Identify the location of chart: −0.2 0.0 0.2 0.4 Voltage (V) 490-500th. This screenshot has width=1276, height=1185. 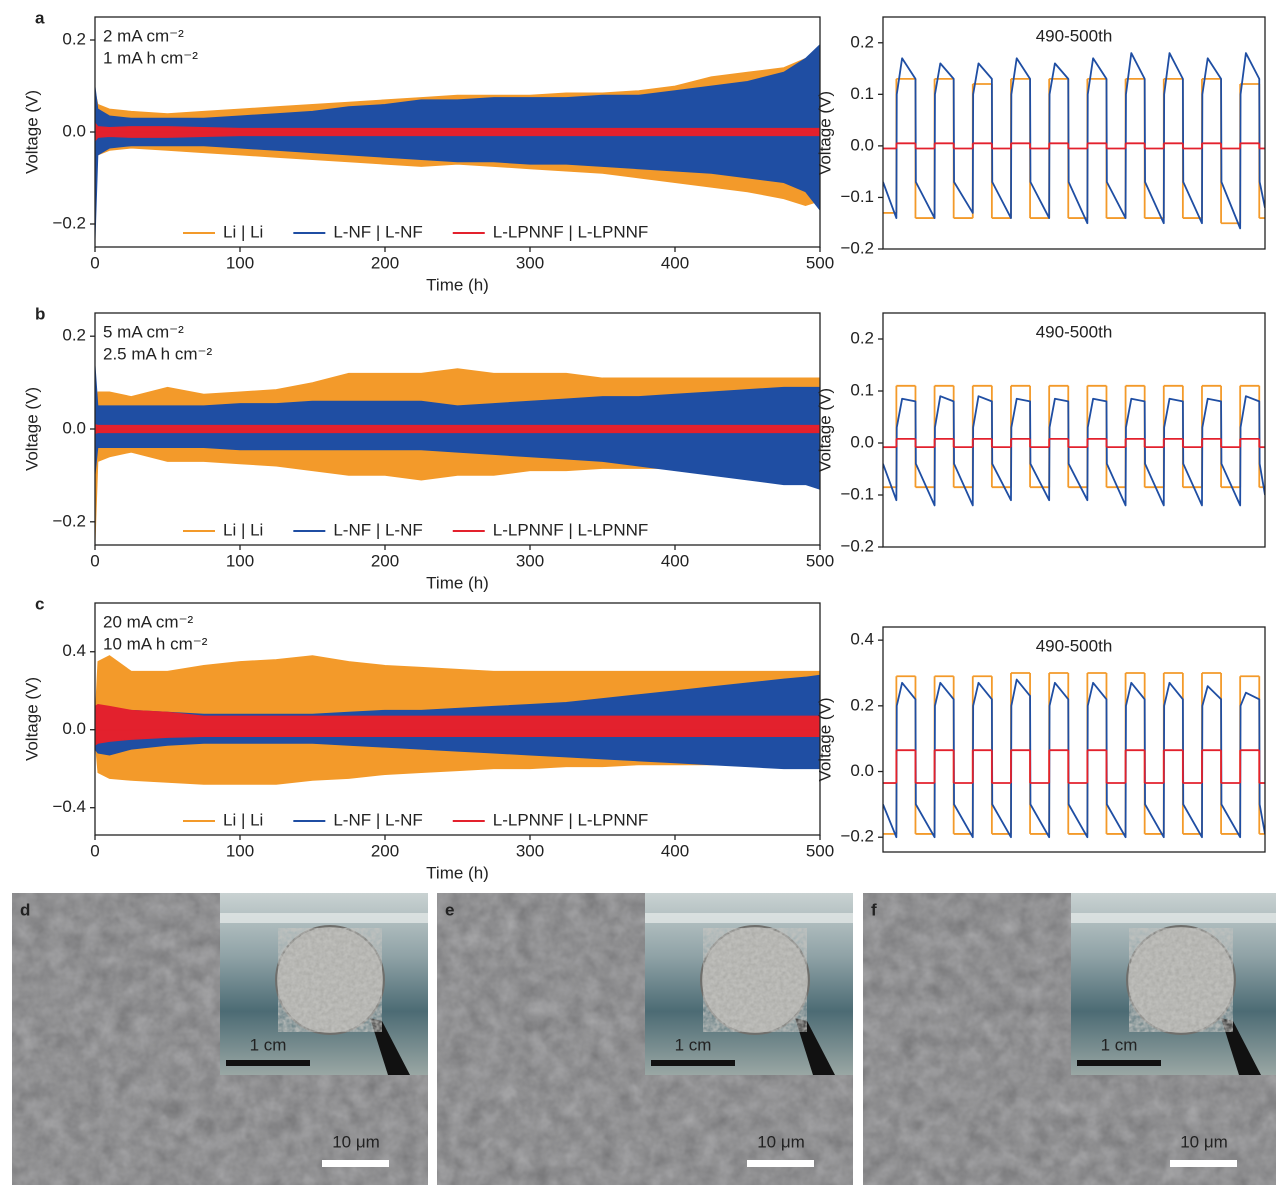
(1040, 739).